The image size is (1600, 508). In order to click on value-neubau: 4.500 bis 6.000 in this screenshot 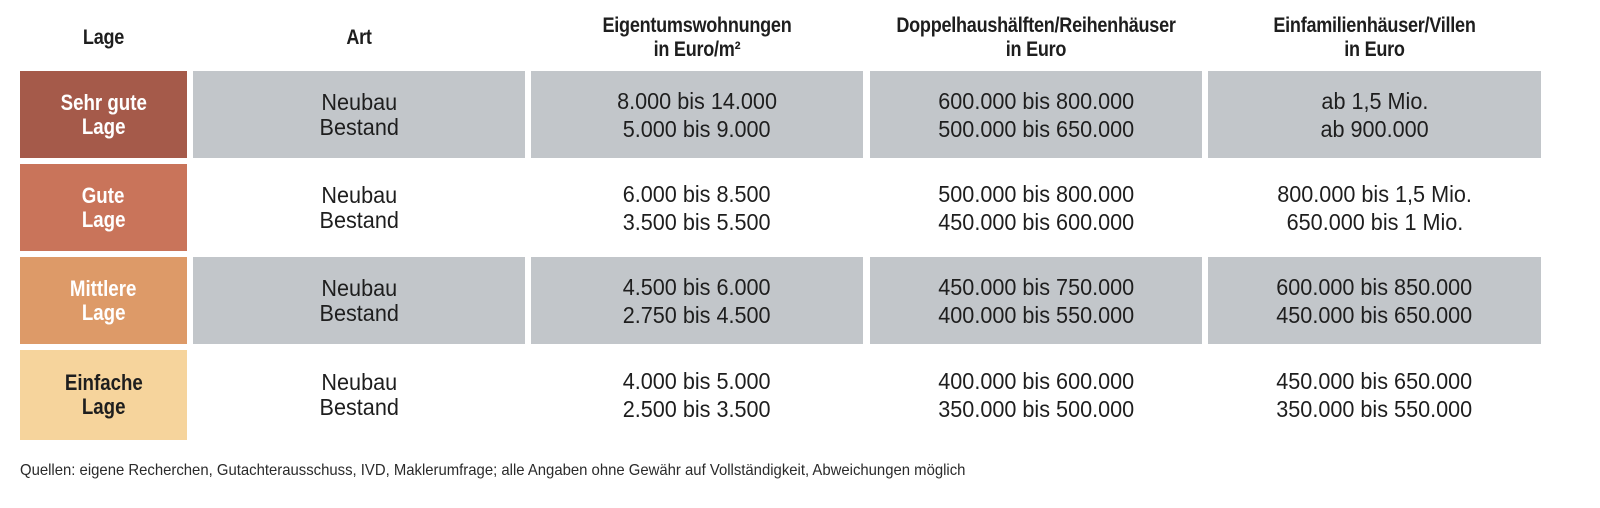, I will do `click(697, 286)`.